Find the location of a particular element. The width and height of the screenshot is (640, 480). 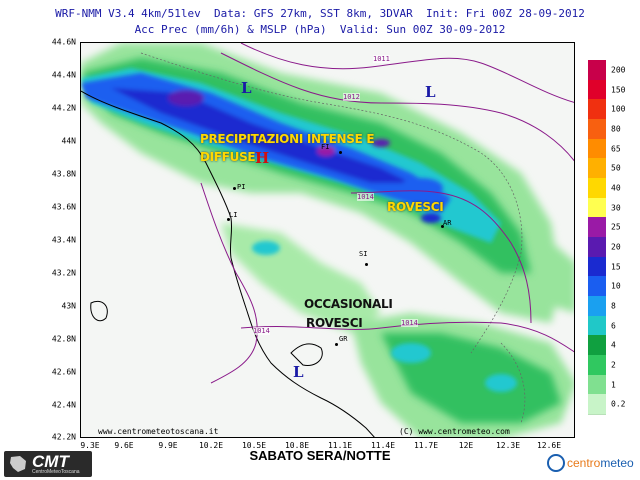

legend-label: 15 is located at coordinates (616, 266).